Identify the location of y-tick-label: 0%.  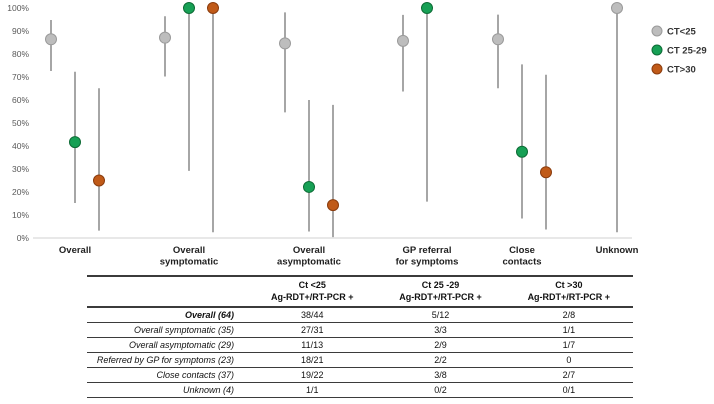
(23, 238).